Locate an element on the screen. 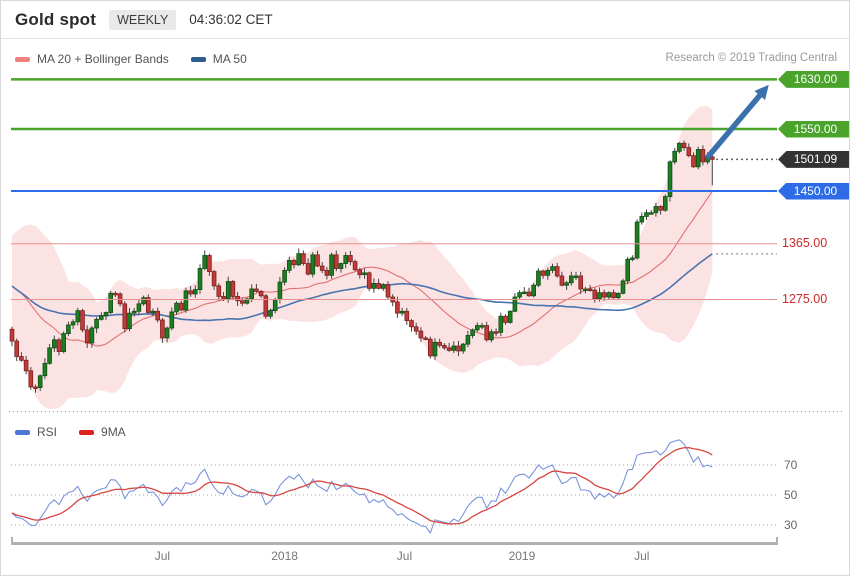  rsi-swatch-icon is located at coordinates (22, 432).